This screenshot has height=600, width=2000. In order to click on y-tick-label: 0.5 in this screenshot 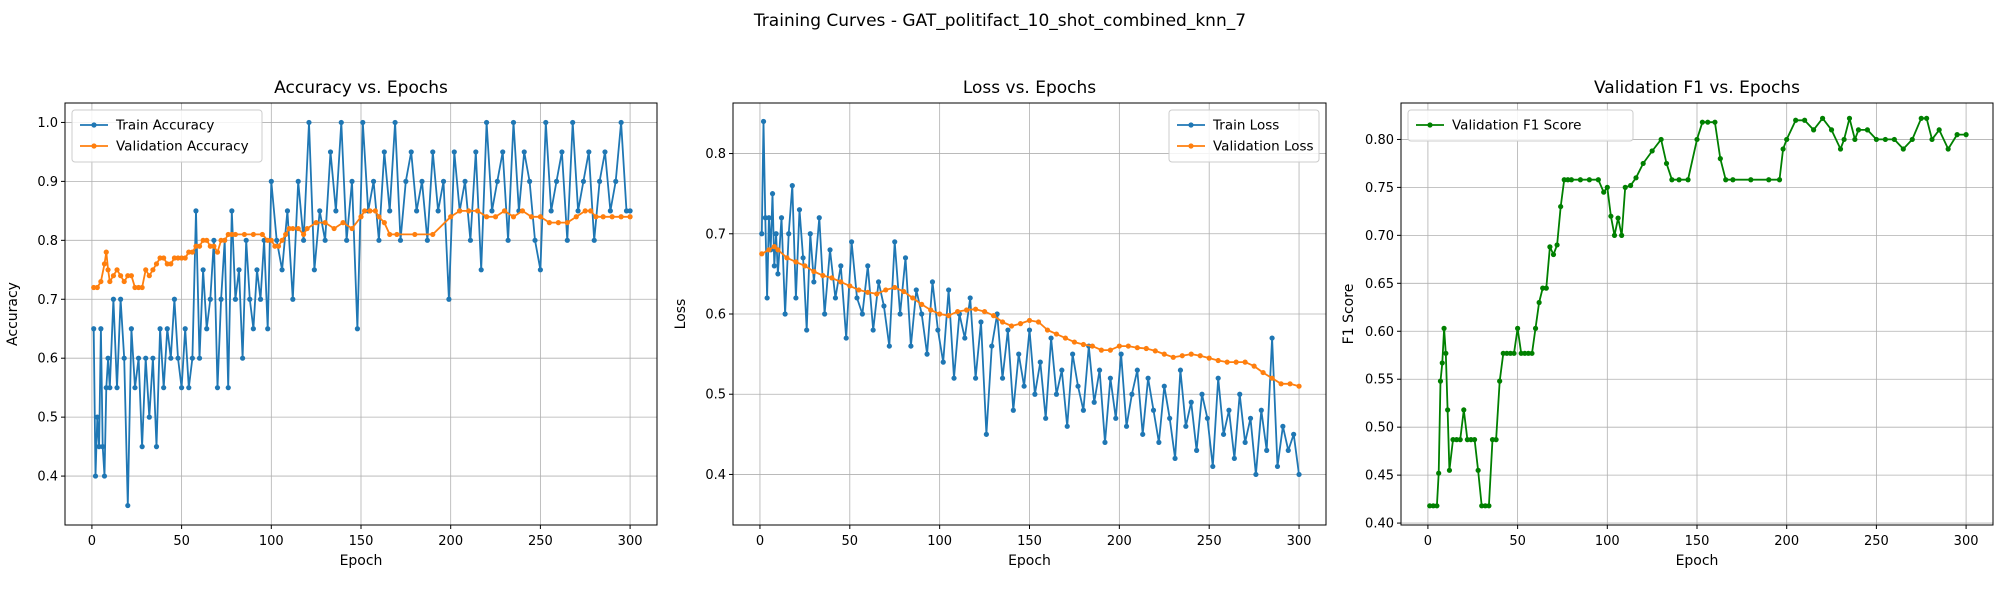, I will do `click(47, 418)`.